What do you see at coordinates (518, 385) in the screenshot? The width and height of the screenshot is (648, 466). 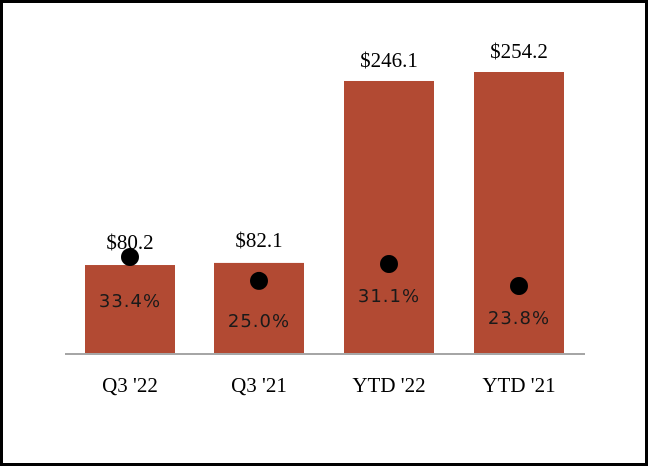 I see `category-label-3: YTD '21` at bounding box center [518, 385].